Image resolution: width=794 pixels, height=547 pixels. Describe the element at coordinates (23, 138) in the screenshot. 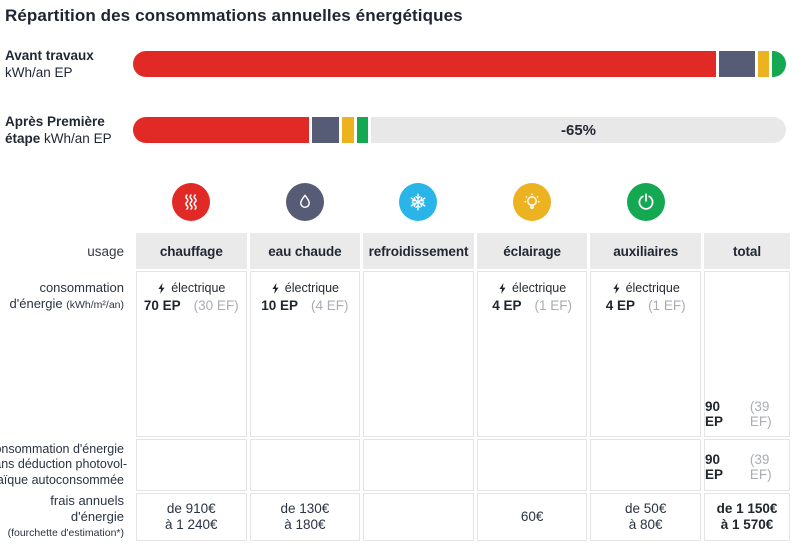

I see `bar-apres-title-line2: étape` at that location.